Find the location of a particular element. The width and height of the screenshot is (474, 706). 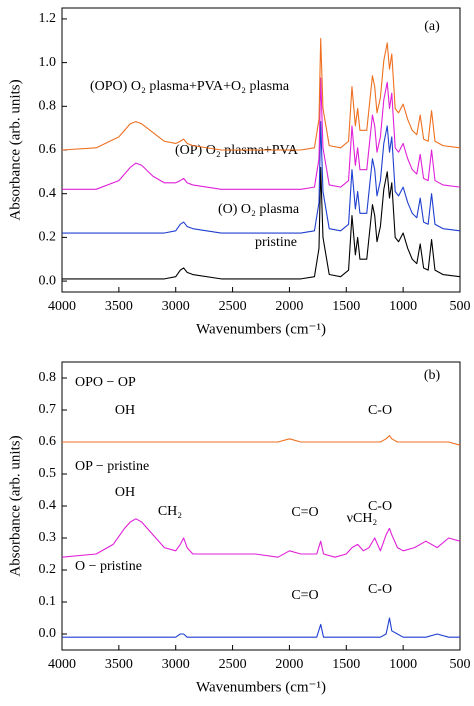

series-label: (OPO) O₂ plasma+PVA+O₂ plasma is located at coordinates (190, 86).